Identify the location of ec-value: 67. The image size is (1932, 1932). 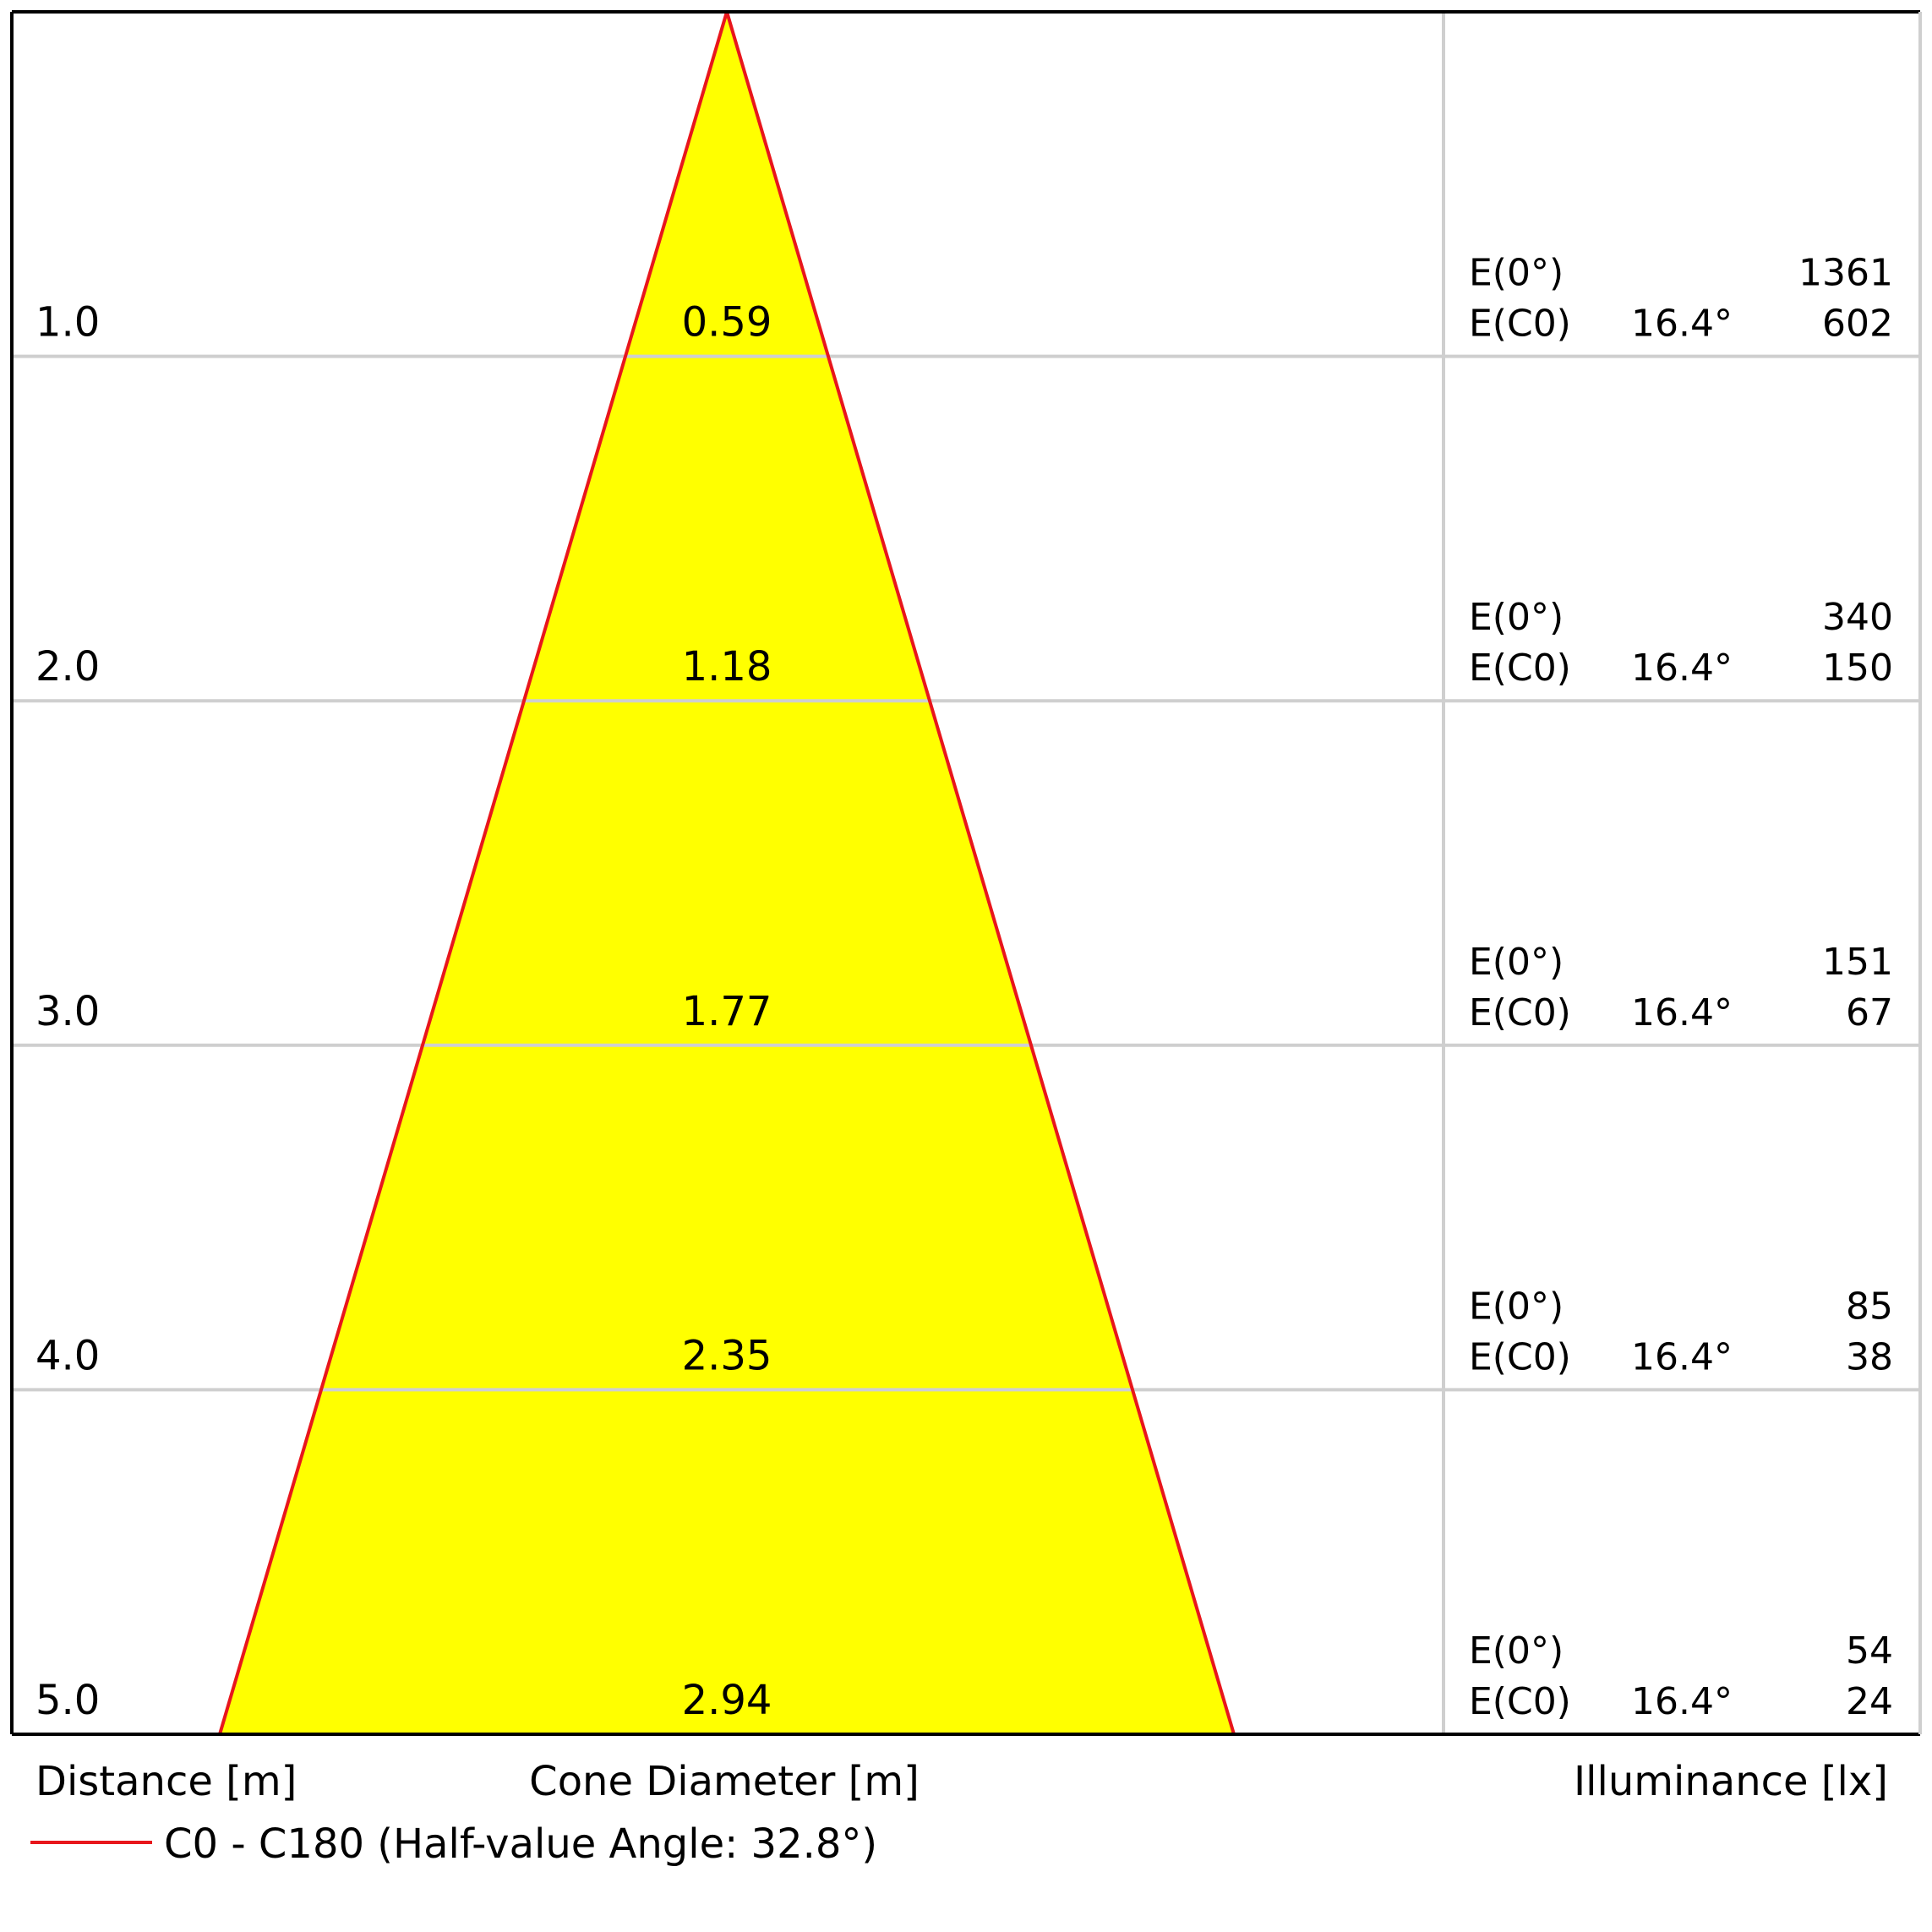
(1869, 1012).